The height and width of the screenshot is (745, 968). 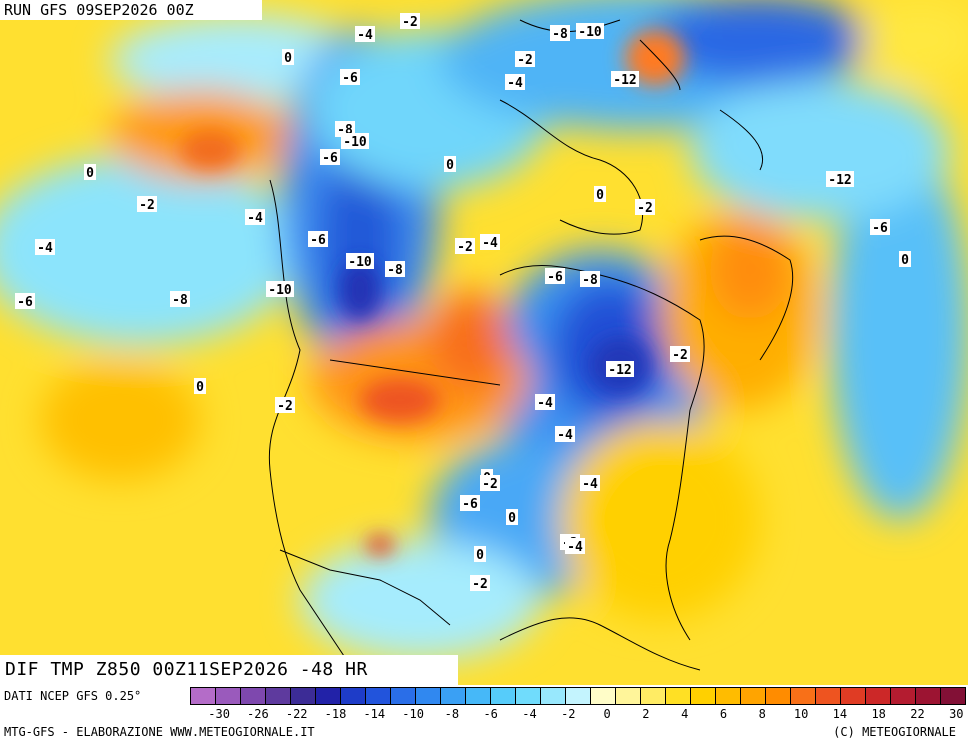 I want to click on legend-tick-label: -22, so click(x=296, y=714).